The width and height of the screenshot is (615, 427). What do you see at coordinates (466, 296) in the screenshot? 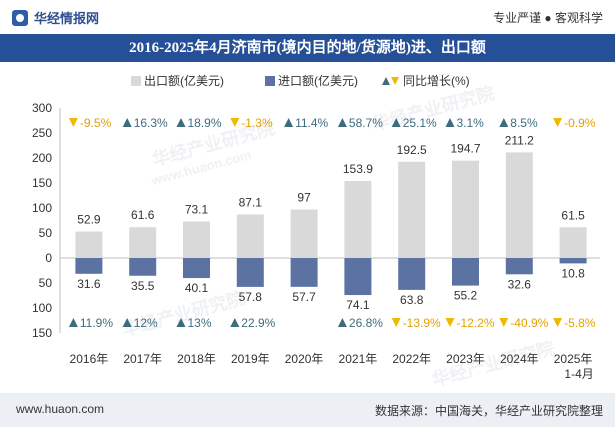
I see `import-value-label: 55.2` at bounding box center [466, 296].